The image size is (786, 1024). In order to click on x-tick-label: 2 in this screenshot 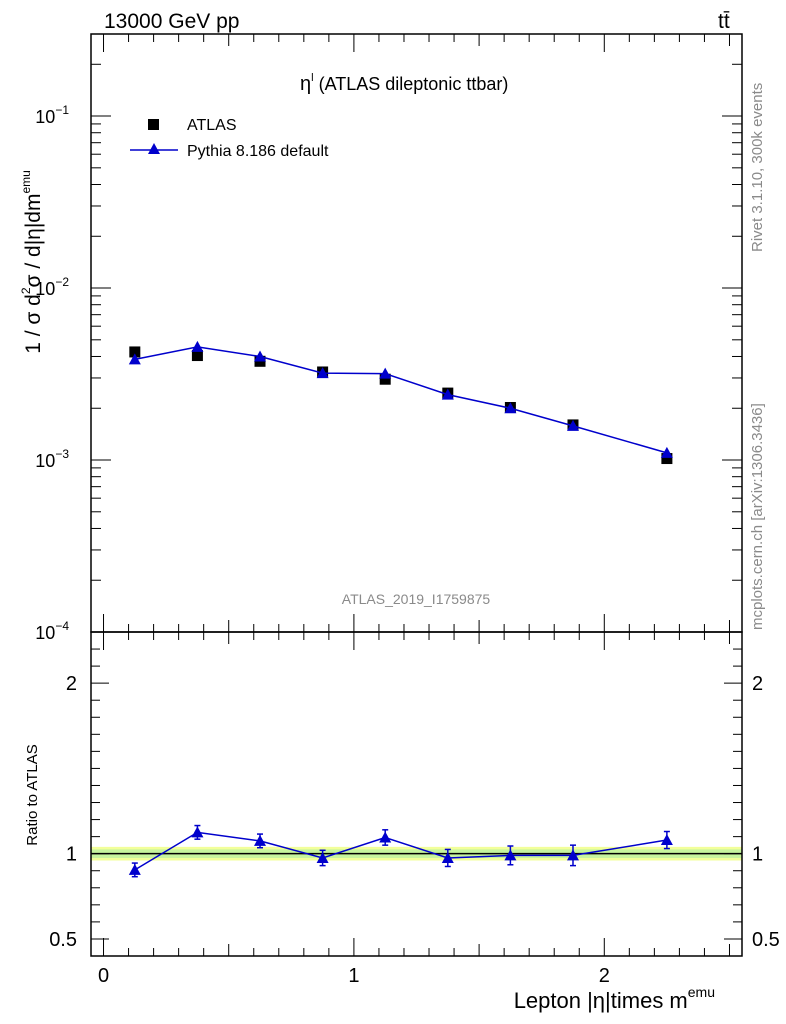, I will do `click(604, 976)`.